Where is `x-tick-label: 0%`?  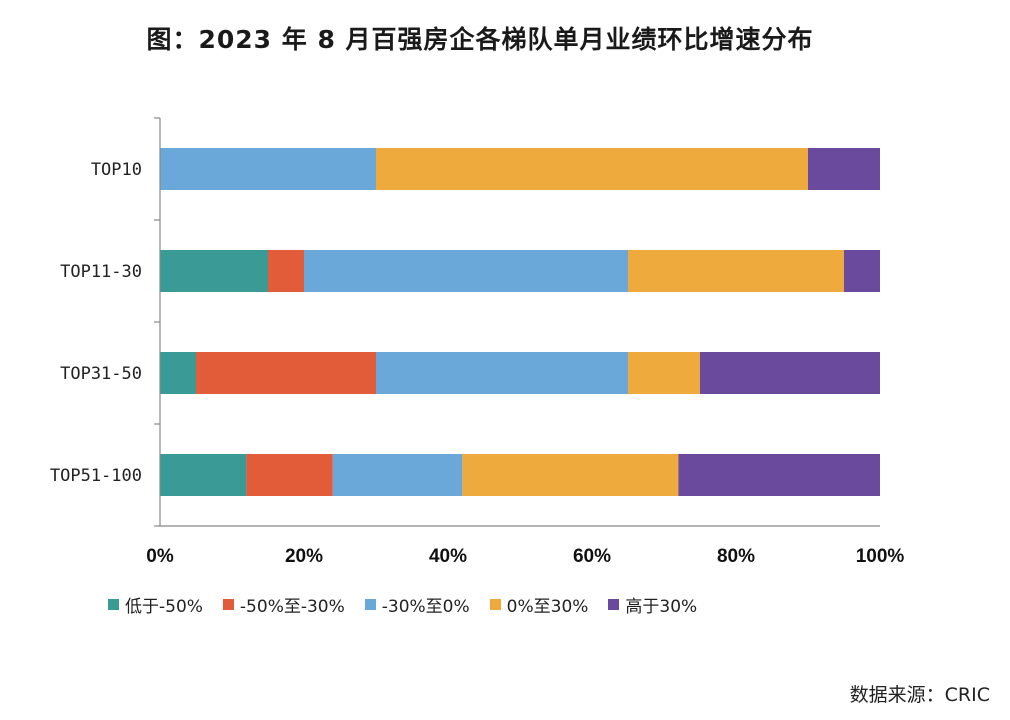
x-tick-label: 0% is located at coordinates (160, 556).